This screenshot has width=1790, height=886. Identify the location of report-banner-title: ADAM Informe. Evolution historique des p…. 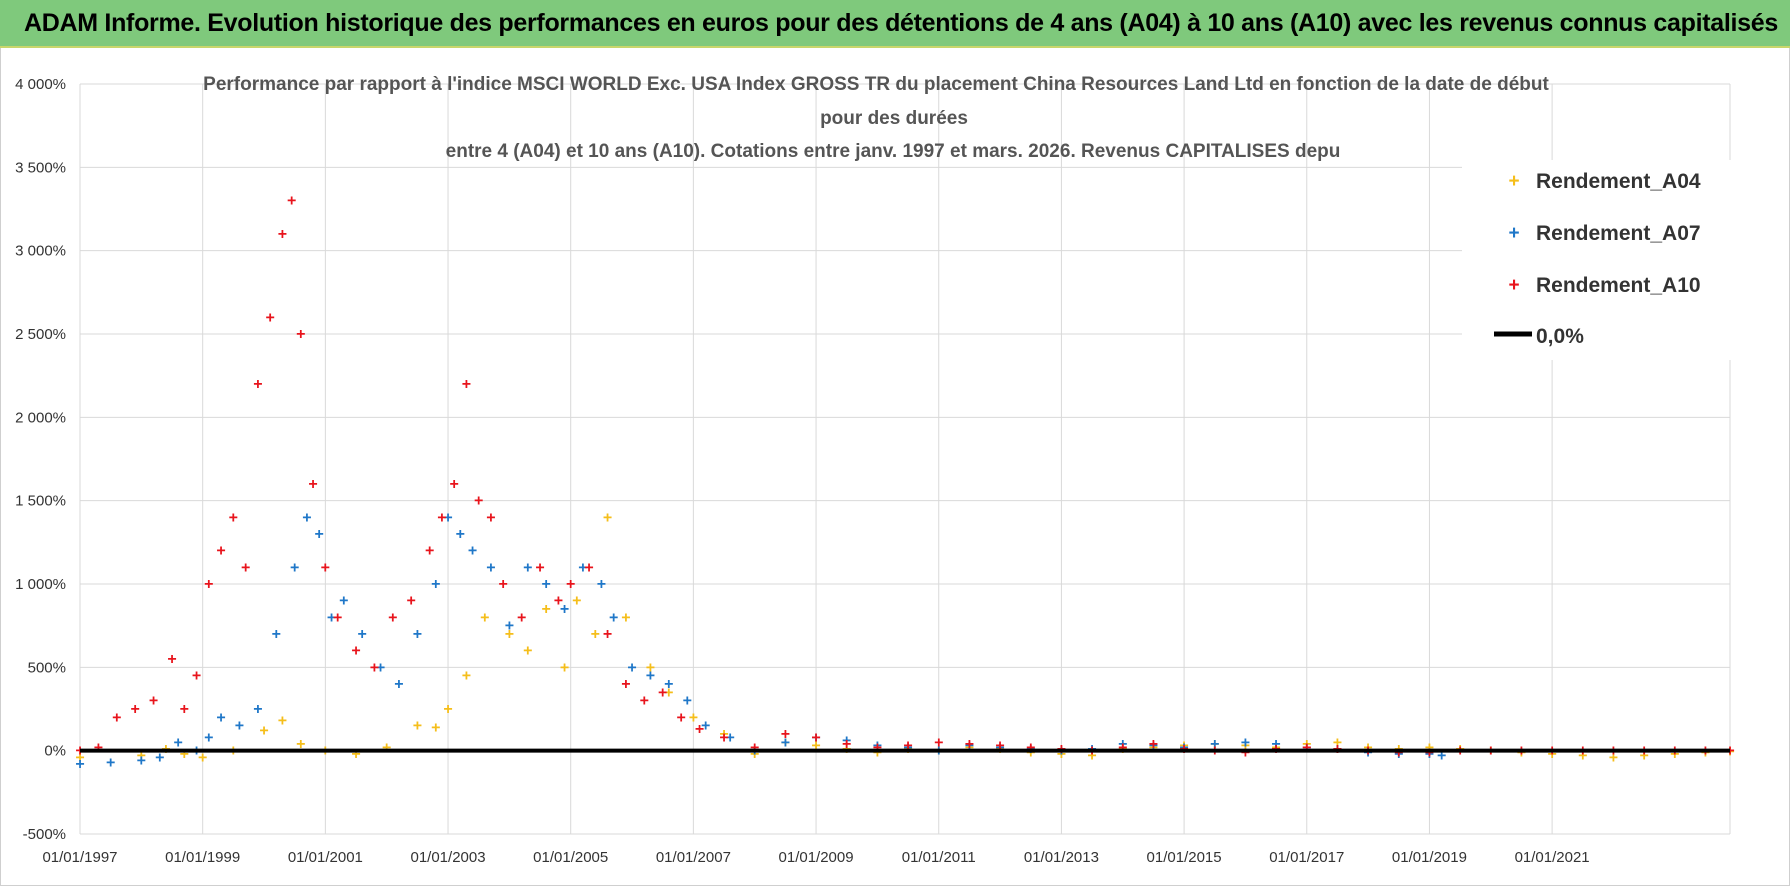
(901, 22).